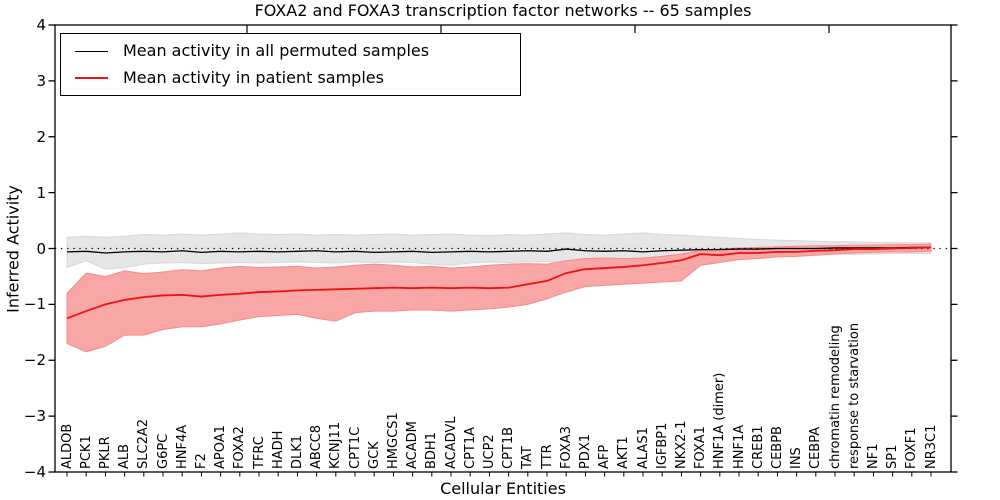  Describe the element at coordinates (182, 446) in the screenshot. I see `x-tick-label: HNF4A` at that location.